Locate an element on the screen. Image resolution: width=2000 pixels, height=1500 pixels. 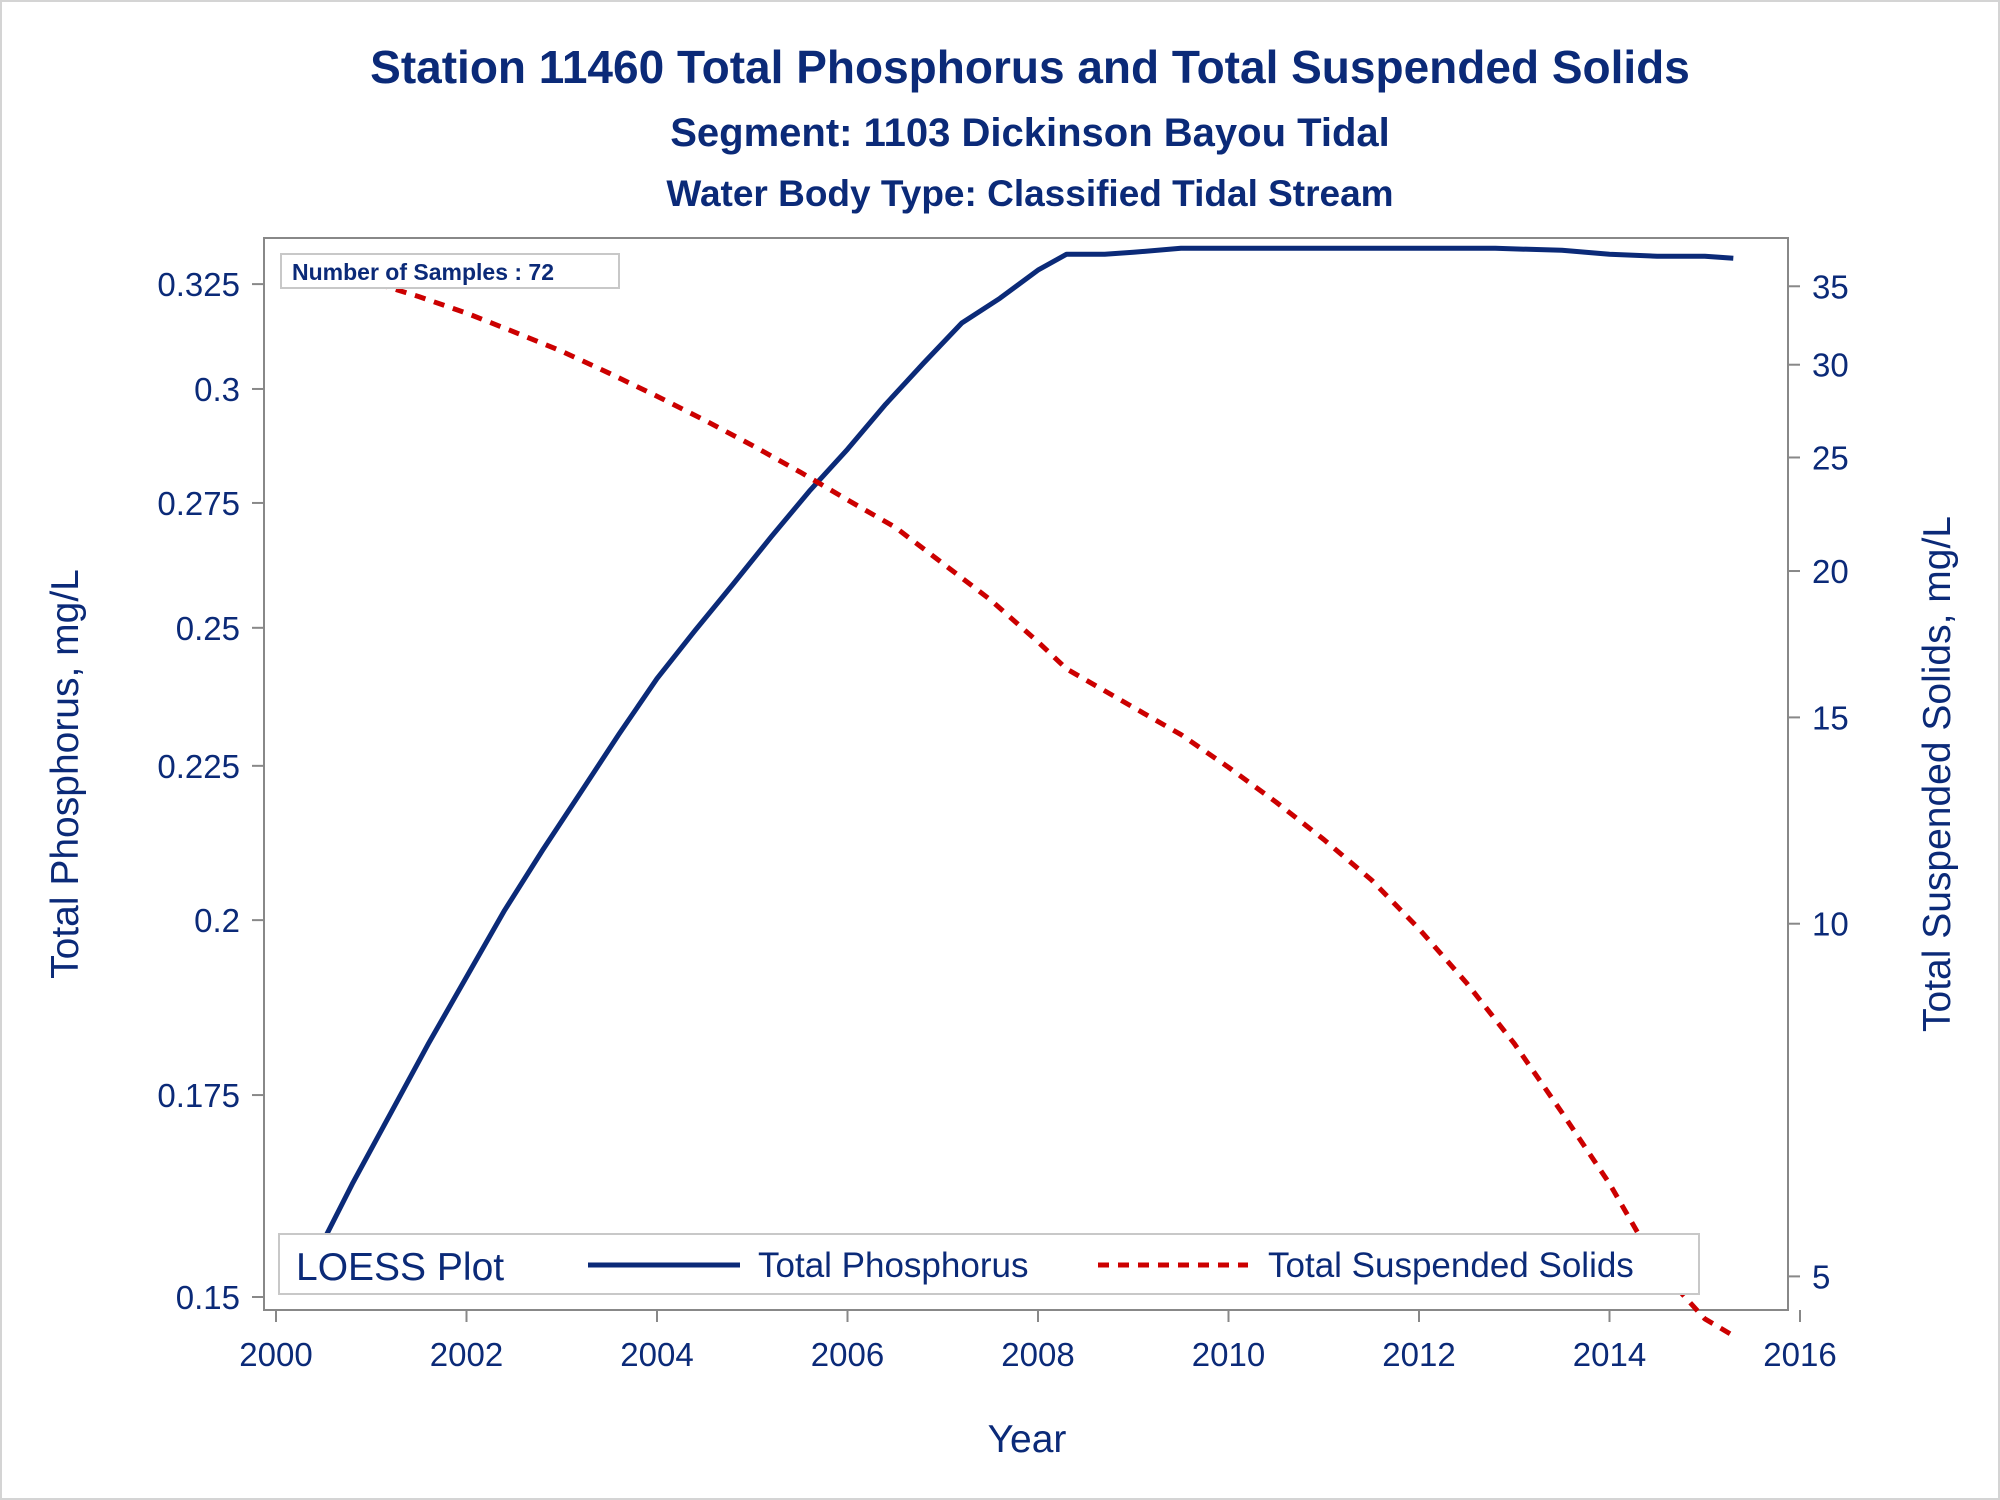
x-tick-label: 2006 is located at coordinates (847, 1354).